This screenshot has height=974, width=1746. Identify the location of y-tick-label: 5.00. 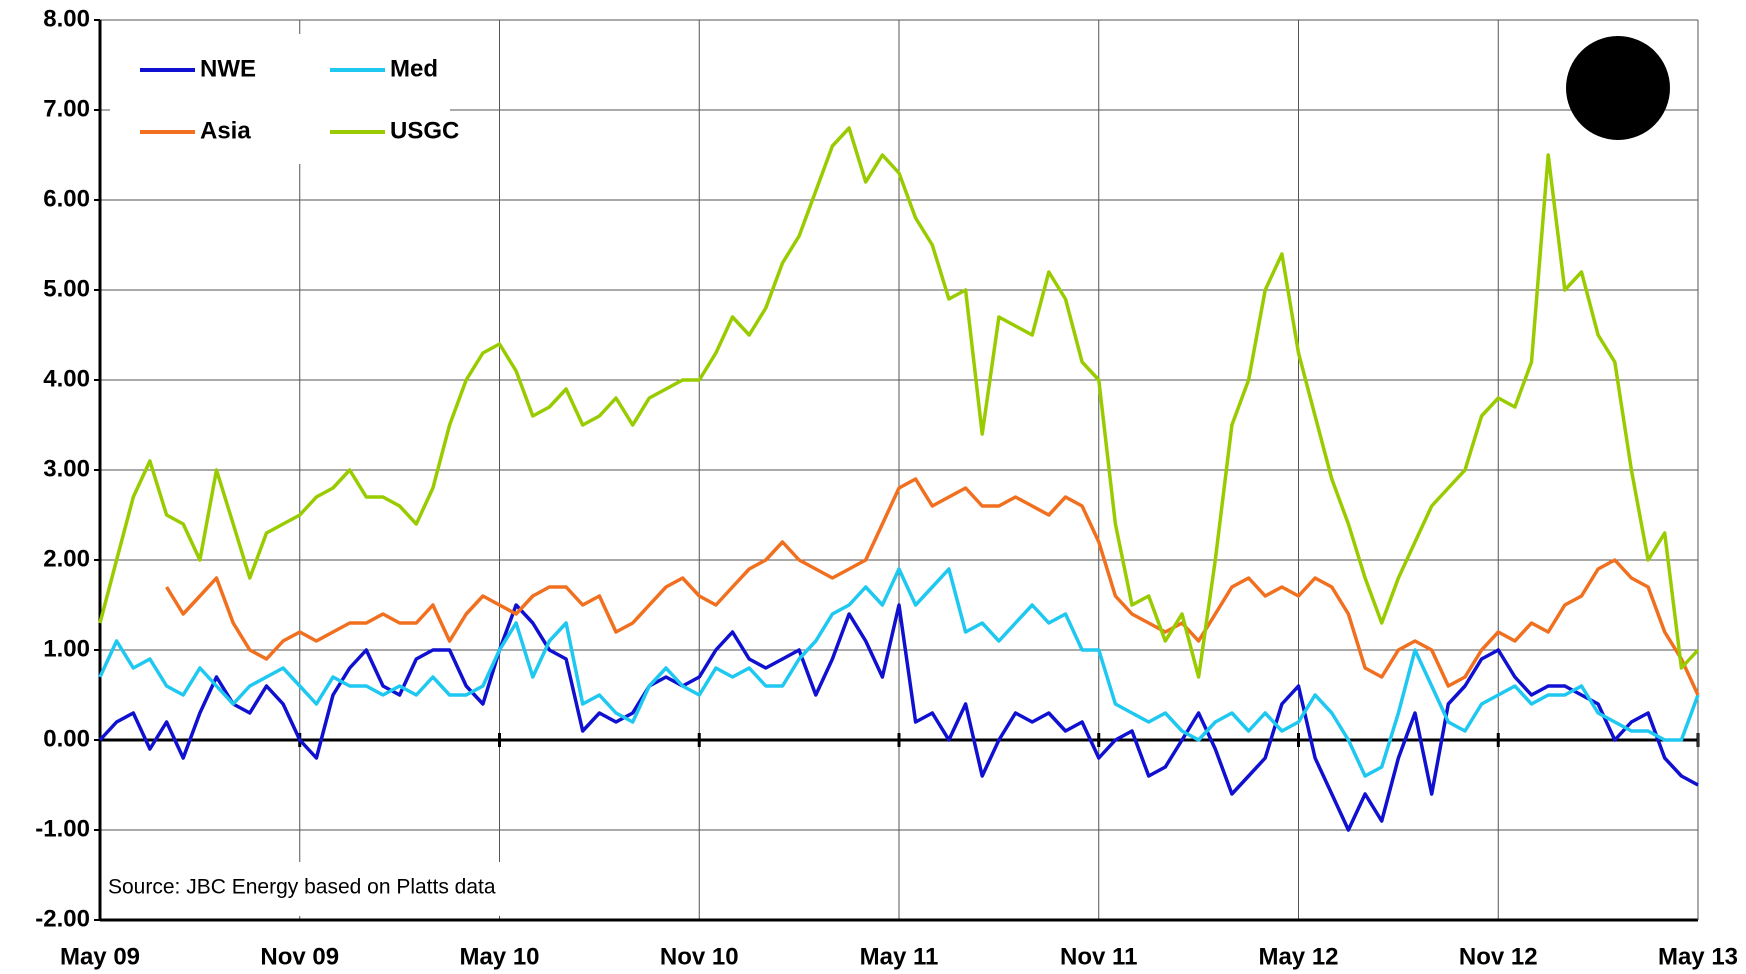
(66, 288).